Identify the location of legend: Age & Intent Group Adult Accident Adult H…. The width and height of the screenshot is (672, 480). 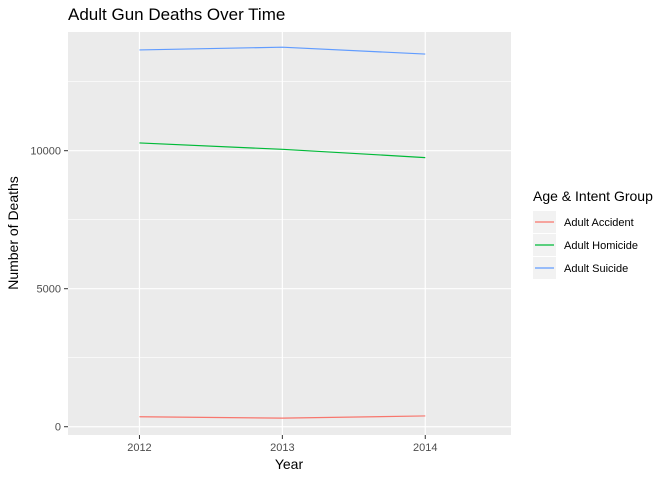
(593, 233).